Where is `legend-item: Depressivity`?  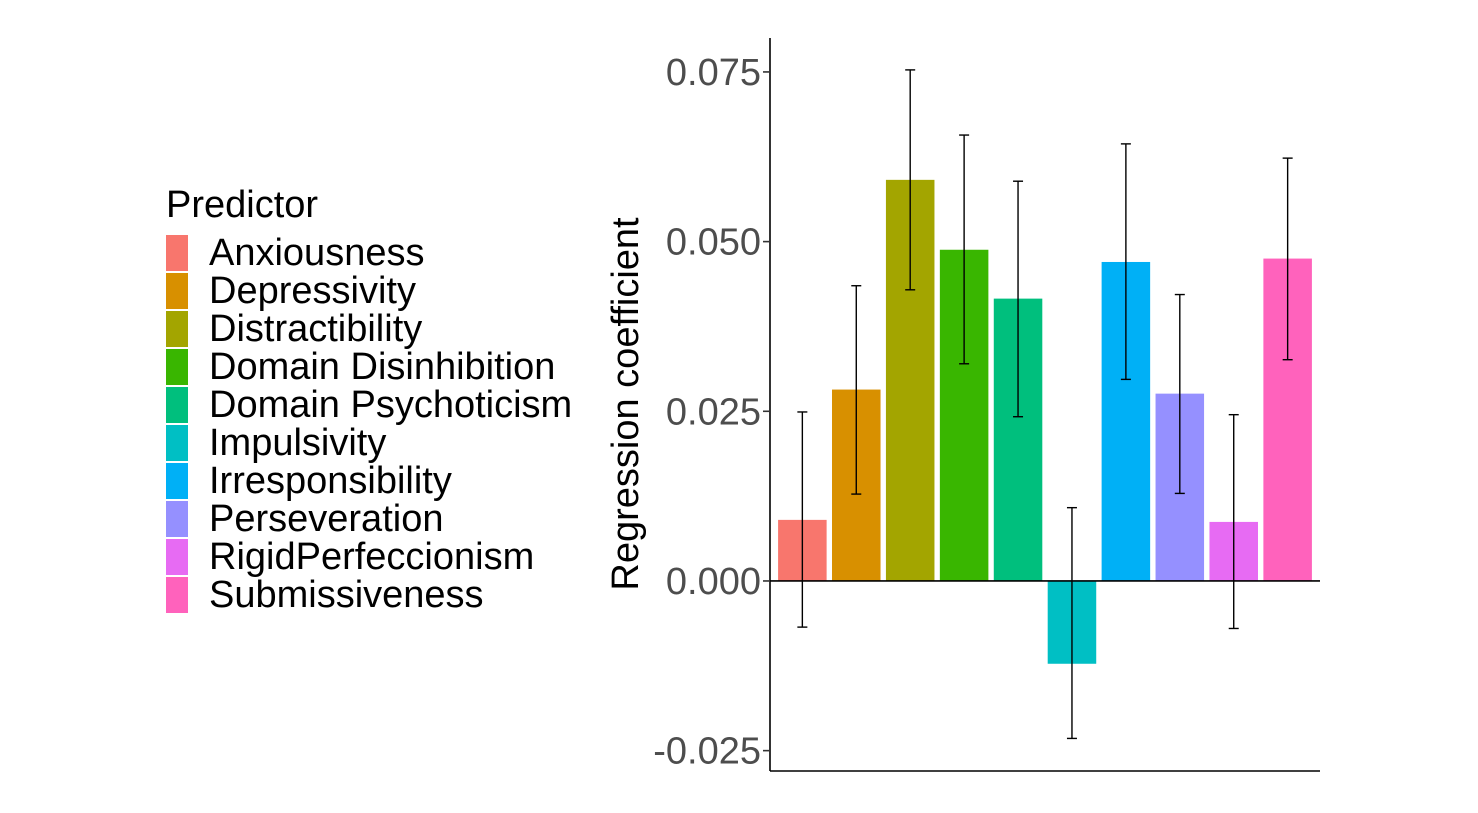
legend-item: Depressivity is located at coordinates (369, 291).